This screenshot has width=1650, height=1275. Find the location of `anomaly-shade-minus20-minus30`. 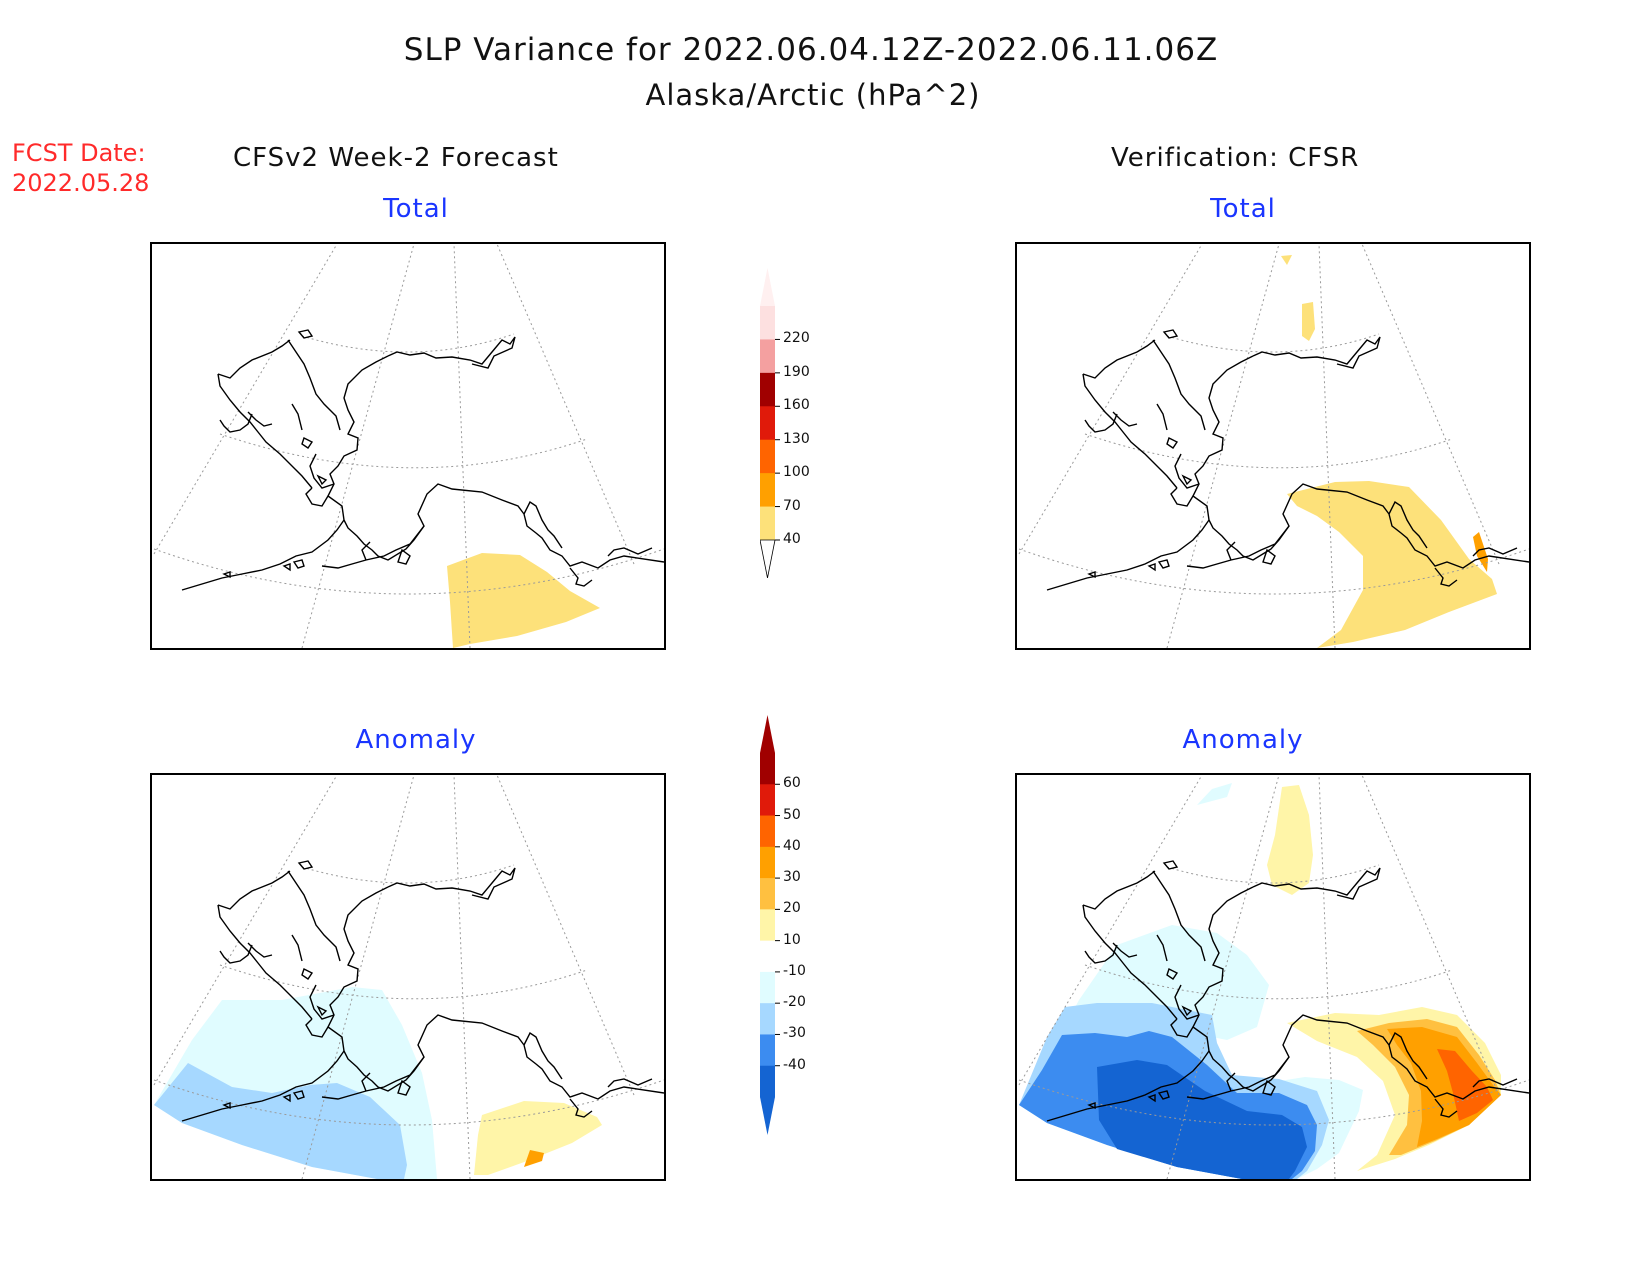

anomaly-shade-minus20-minus30 is located at coordinates (280, 1121).